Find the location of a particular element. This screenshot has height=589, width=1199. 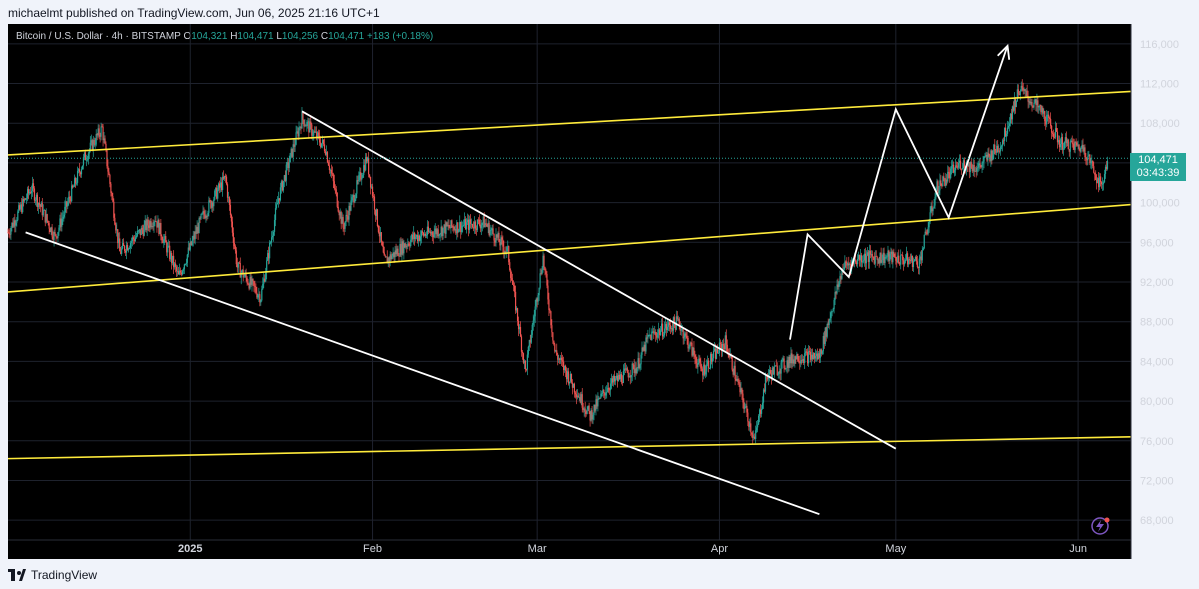

channel-line is located at coordinates (569, 448).